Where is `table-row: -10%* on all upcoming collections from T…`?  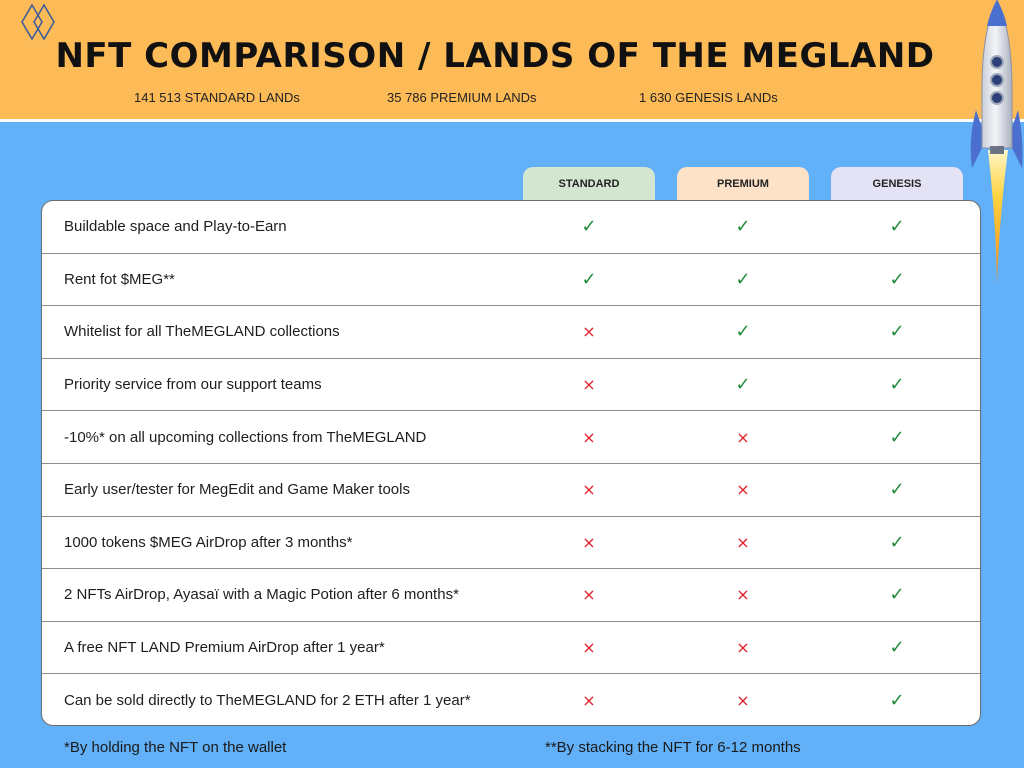 table-row: -10%* on all upcoming collections from T… is located at coordinates (511, 437).